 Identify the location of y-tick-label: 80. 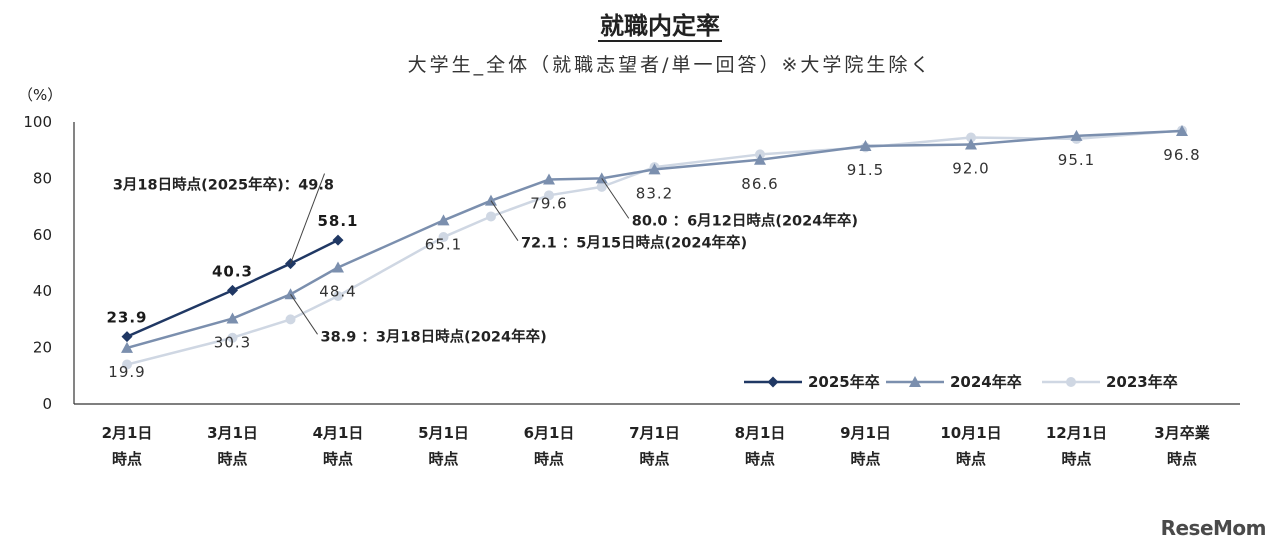
(42, 178).